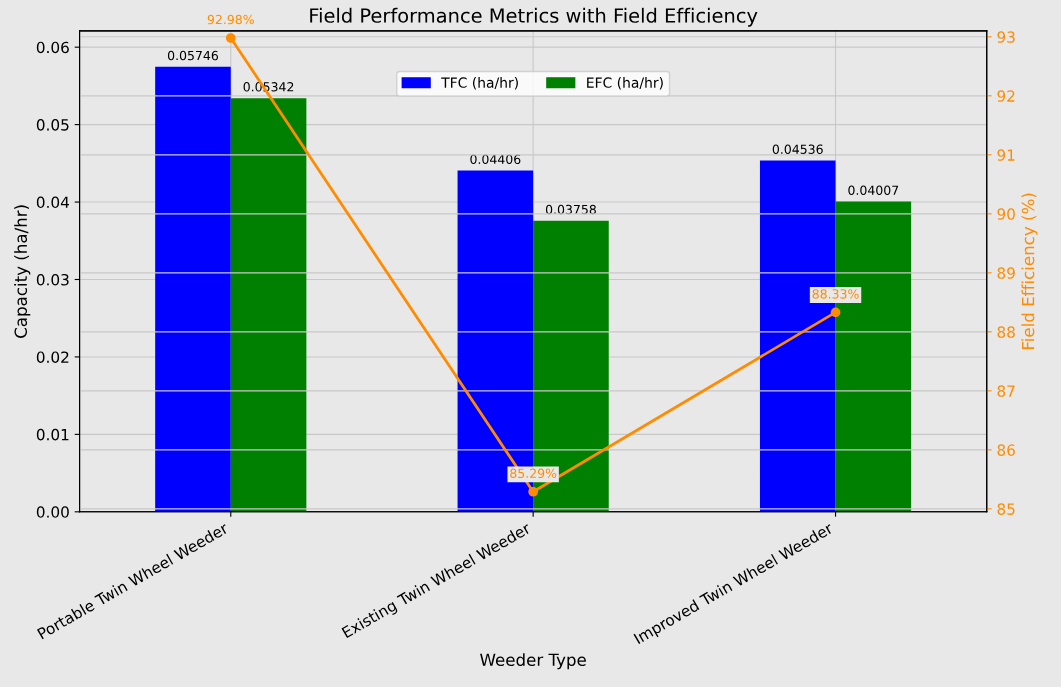 The width and height of the screenshot is (1061, 687). I want to click on y-tick-label: 0.02, so click(52, 357).